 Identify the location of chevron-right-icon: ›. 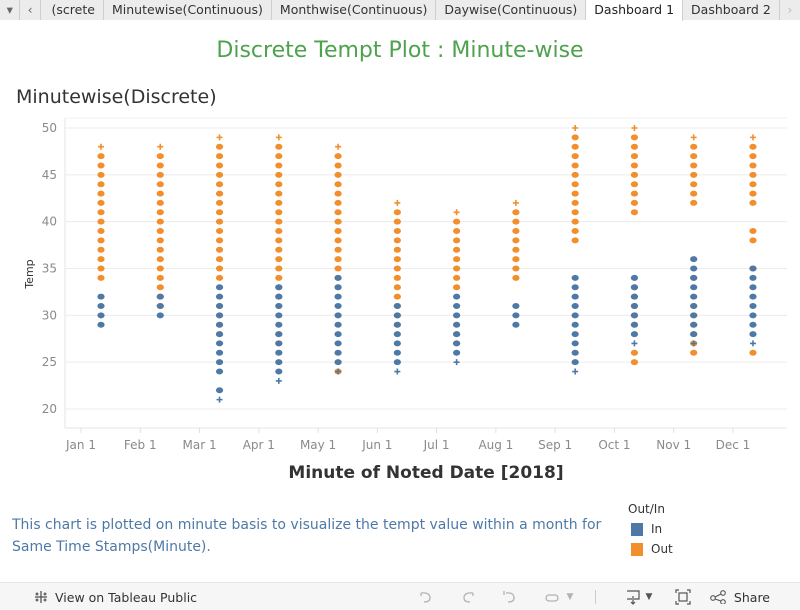
(790, 9).